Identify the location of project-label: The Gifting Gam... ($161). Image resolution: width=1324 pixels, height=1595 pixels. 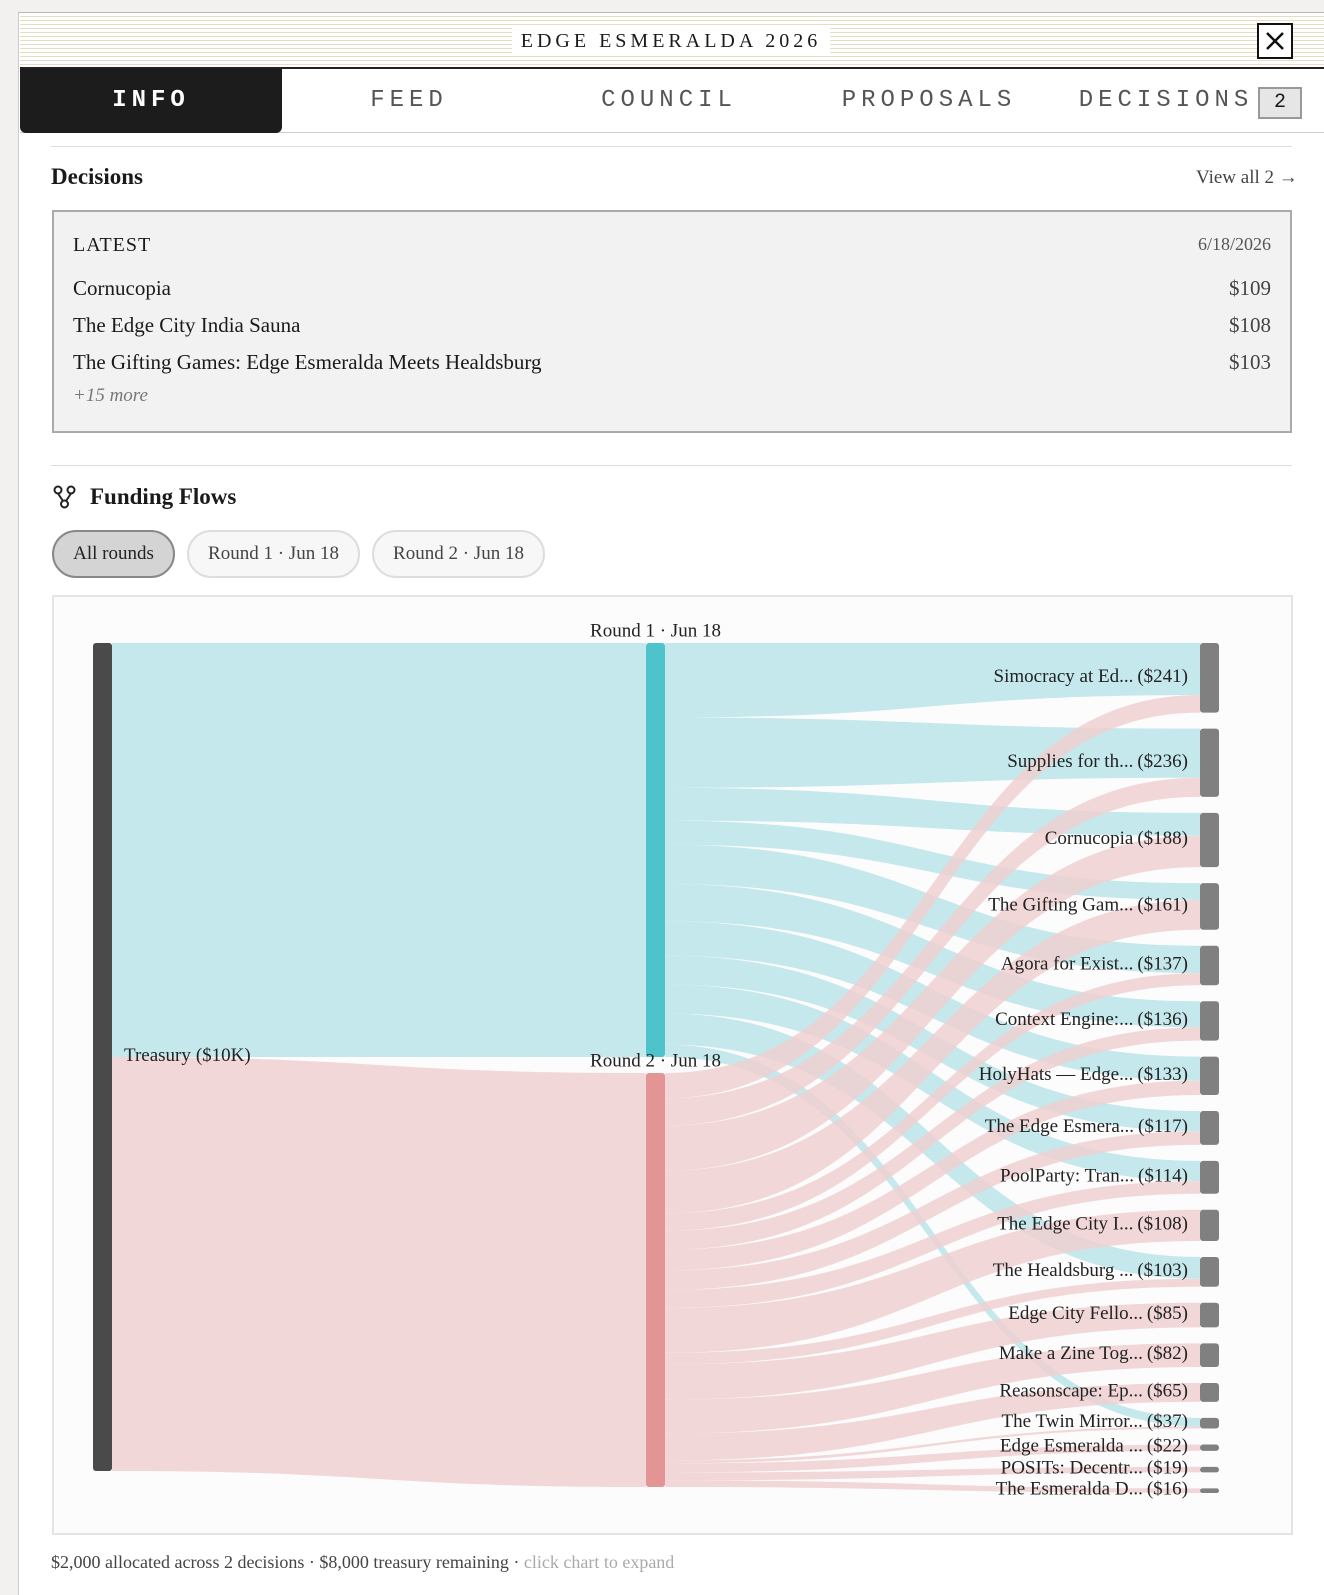
(1088, 905).